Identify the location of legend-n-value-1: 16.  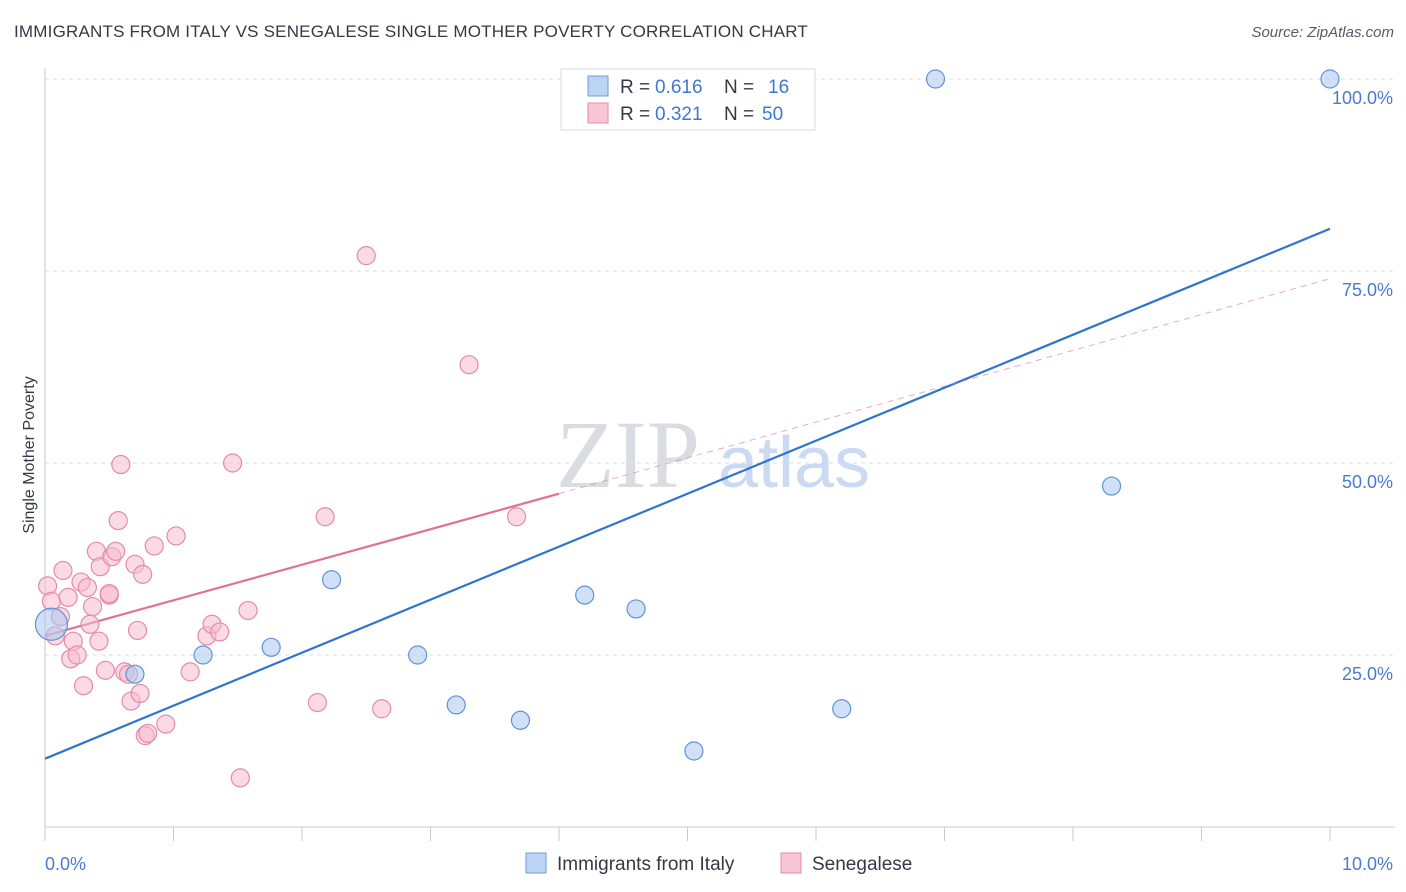
(778, 87).